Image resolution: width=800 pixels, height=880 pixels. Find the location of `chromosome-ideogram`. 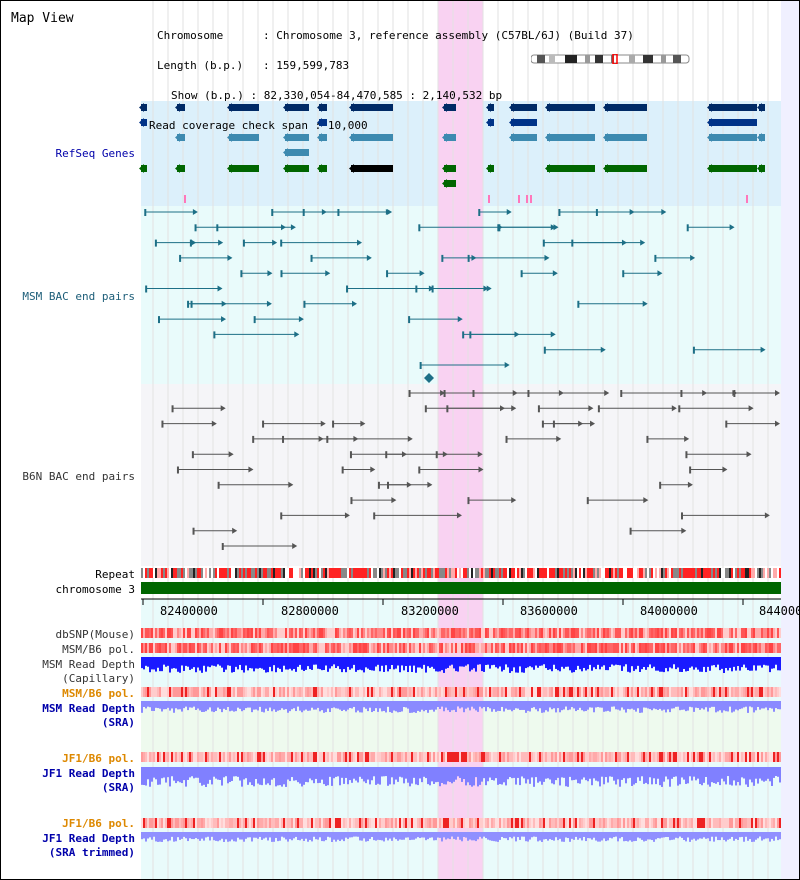

chromosome-ideogram is located at coordinates (611, 59).